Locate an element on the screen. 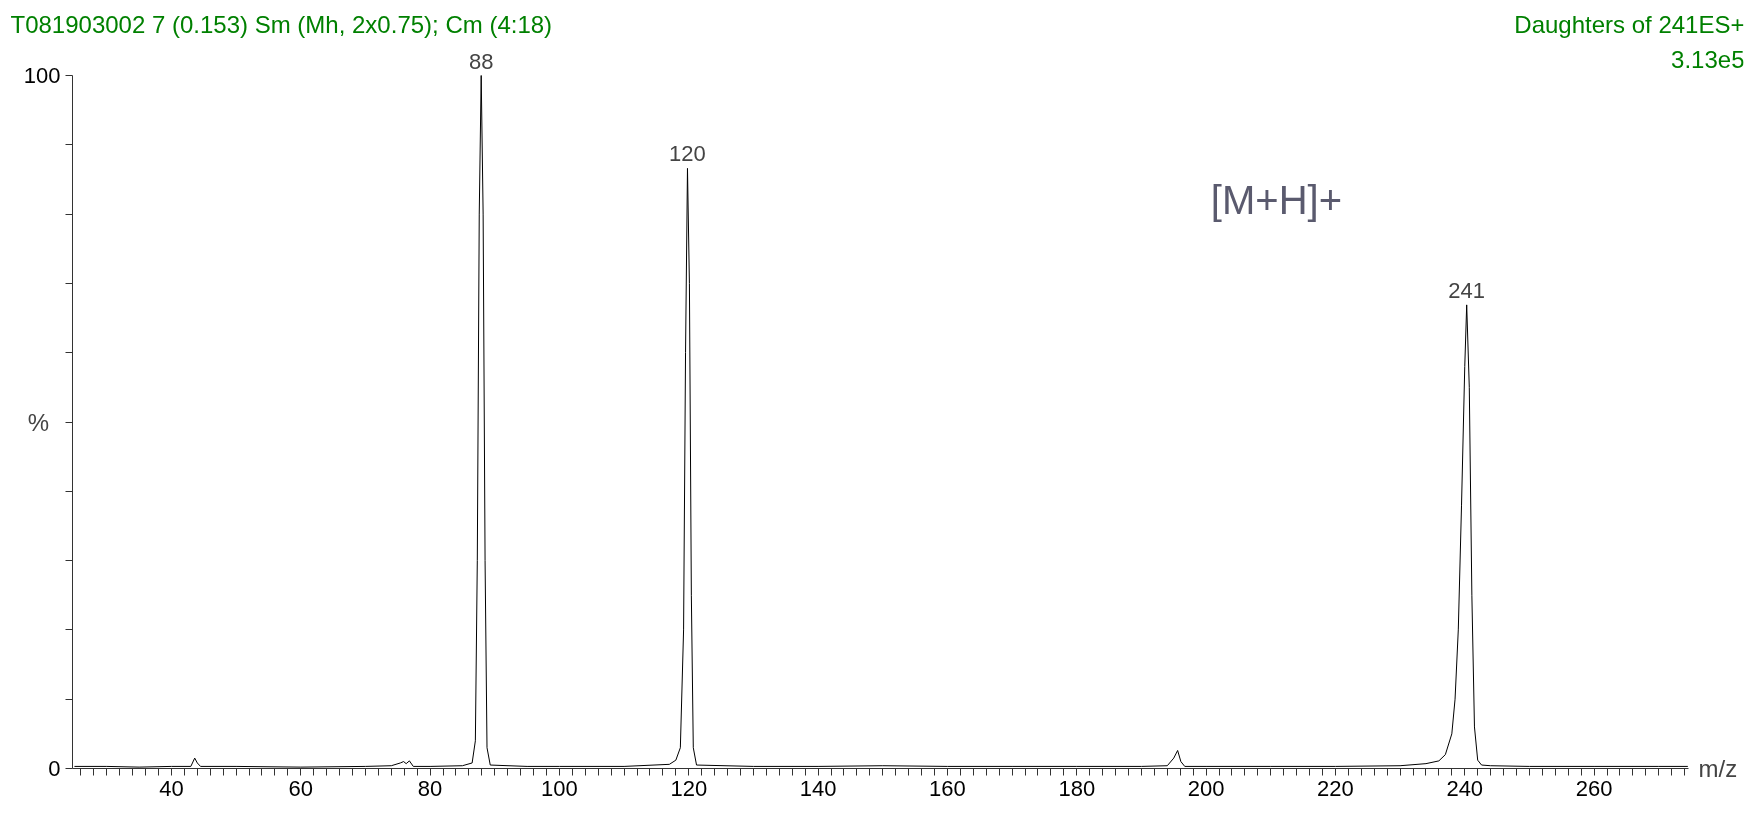  annotation: 120 is located at coordinates (687, 154).